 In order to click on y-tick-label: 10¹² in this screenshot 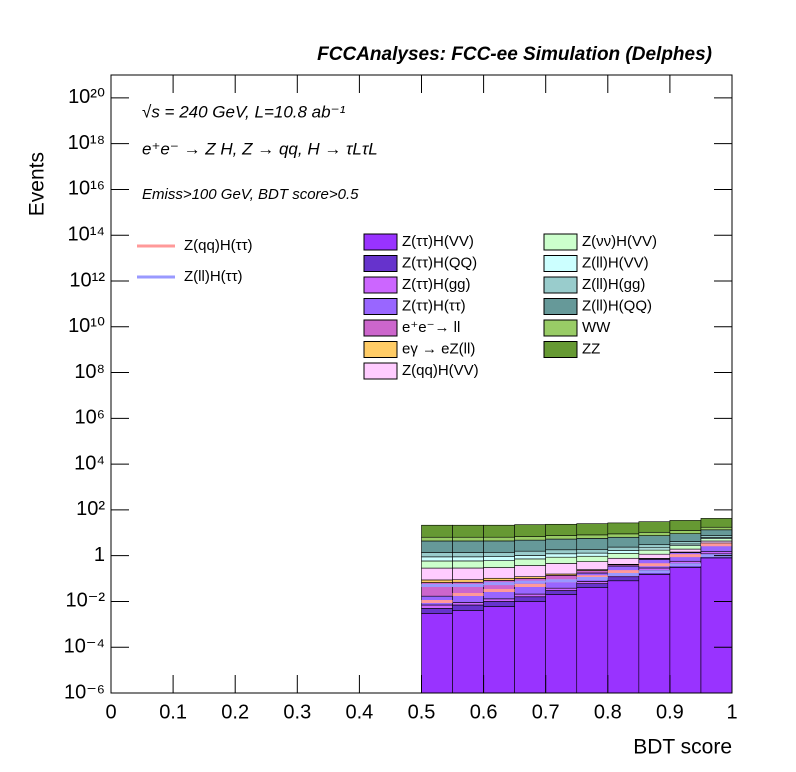, I will do `click(87, 280)`.